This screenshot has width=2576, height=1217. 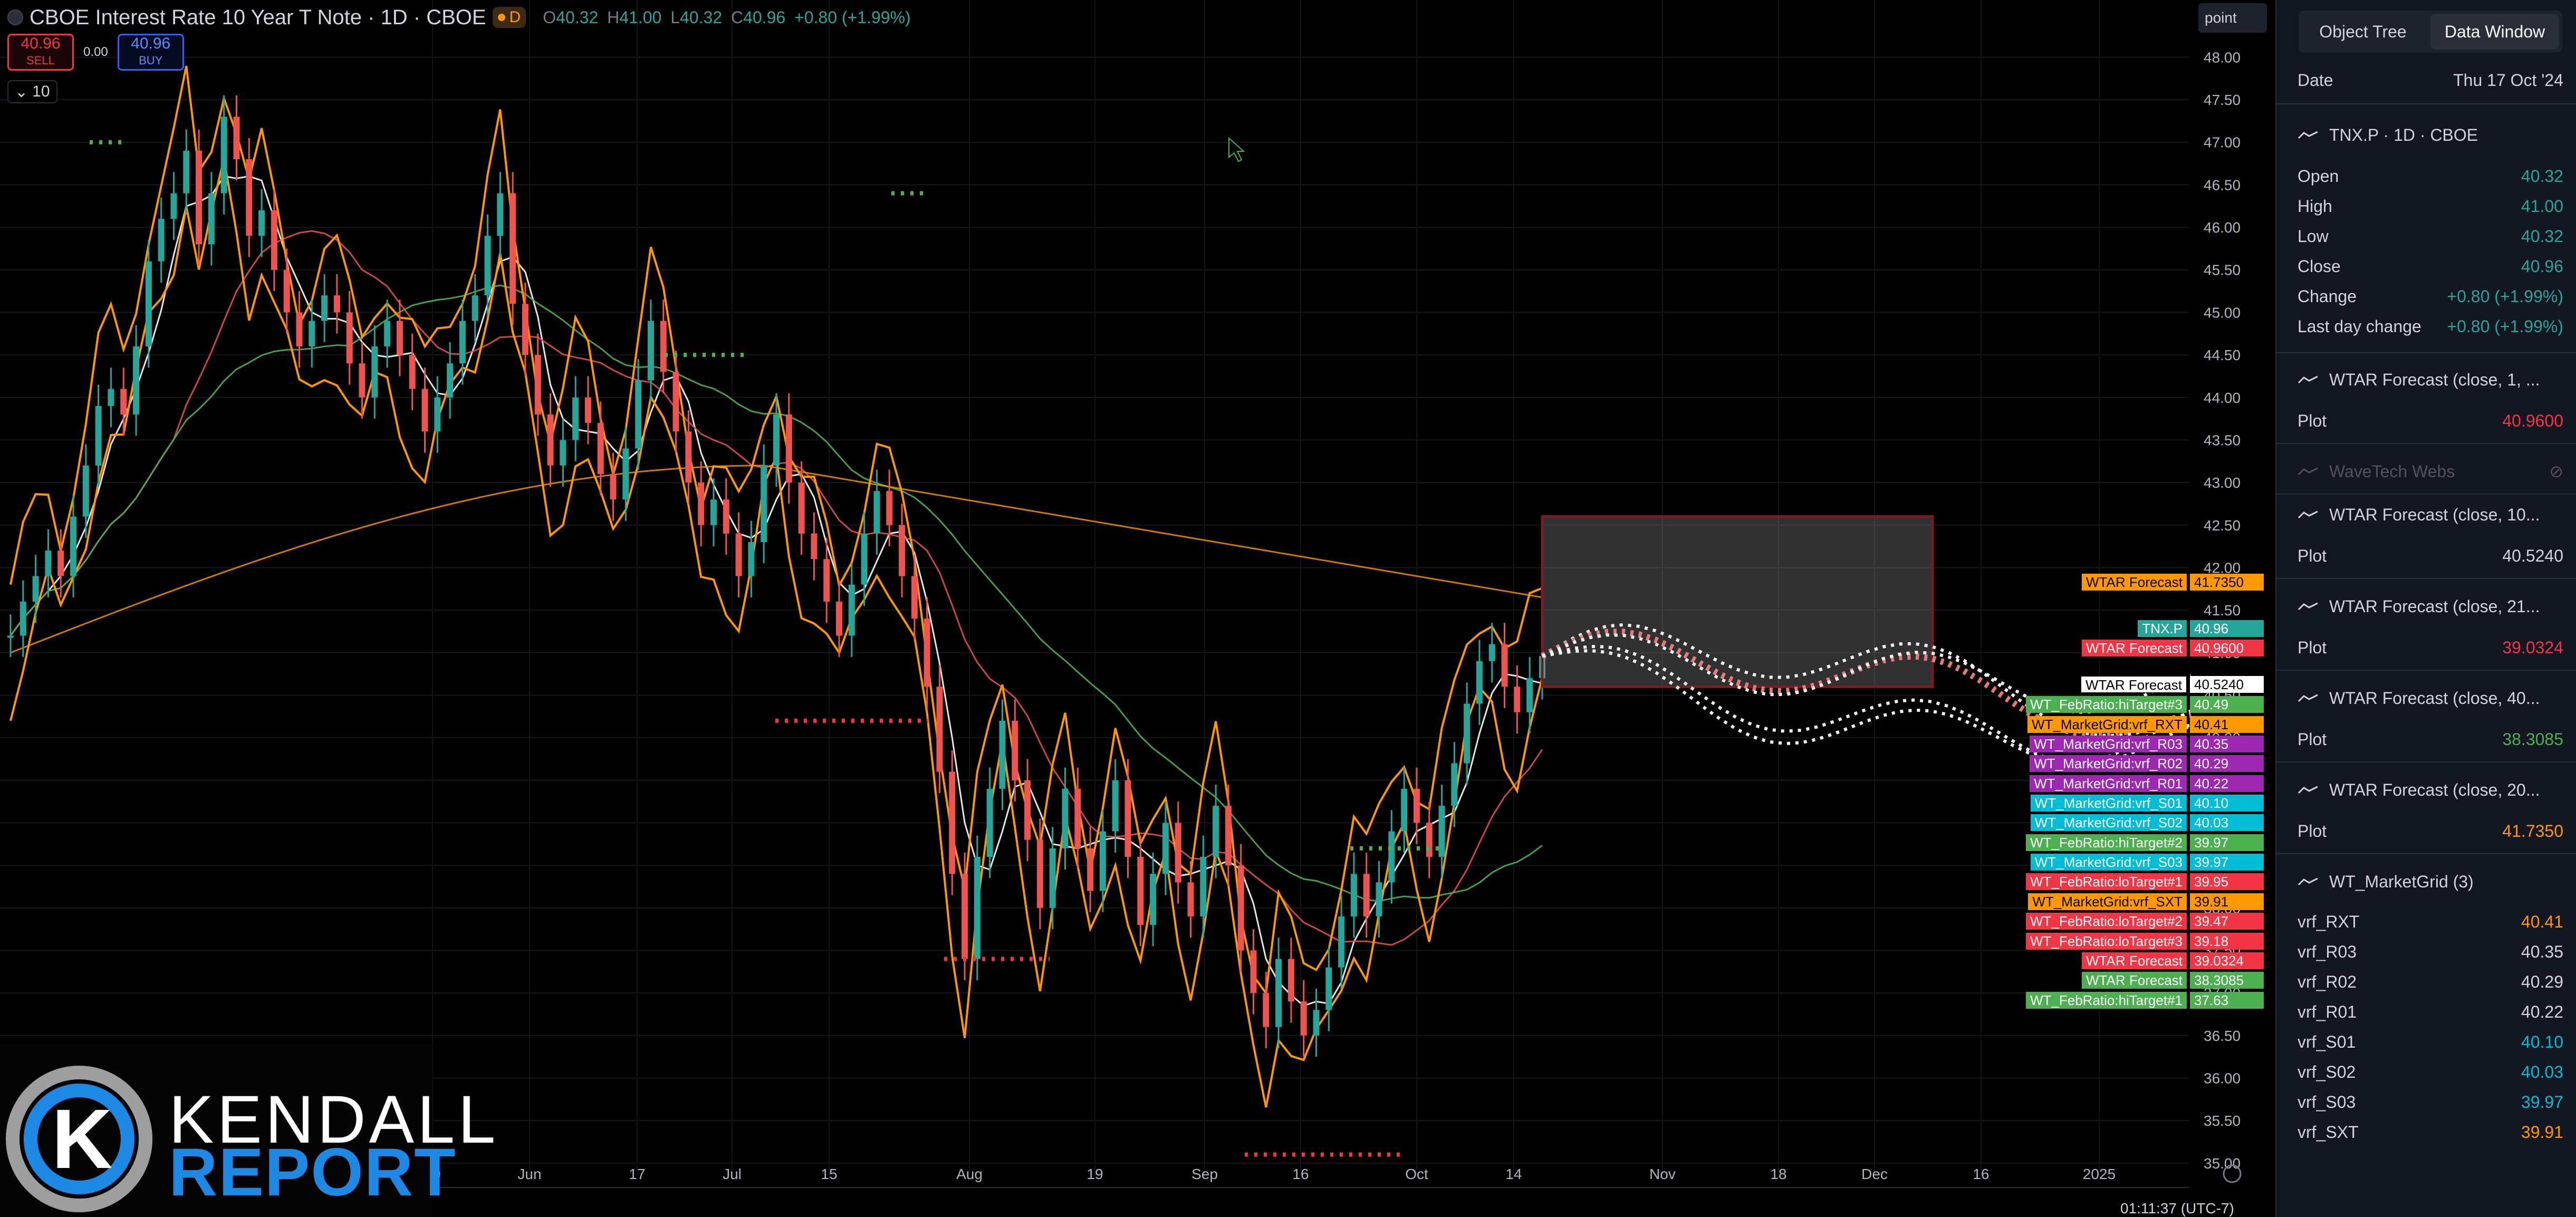 What do you see at coordinates (2223, 1036) in the screenshot?
I see `y-tick-label: 36.50` at bounding box center [2223, 1036].